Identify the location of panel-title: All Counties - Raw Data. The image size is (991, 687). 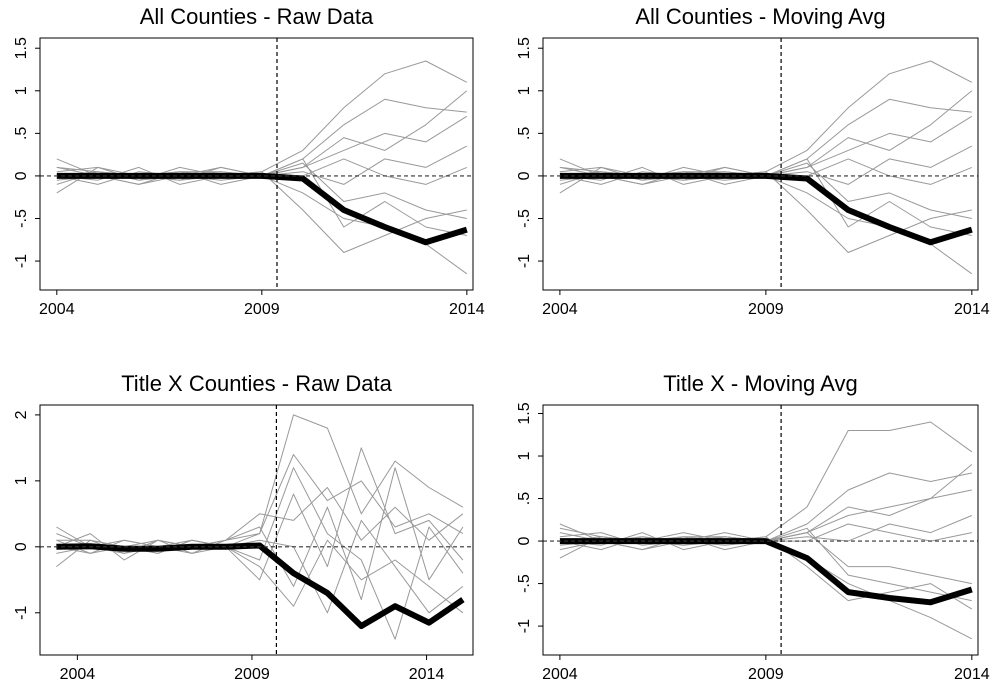
(257, 16).